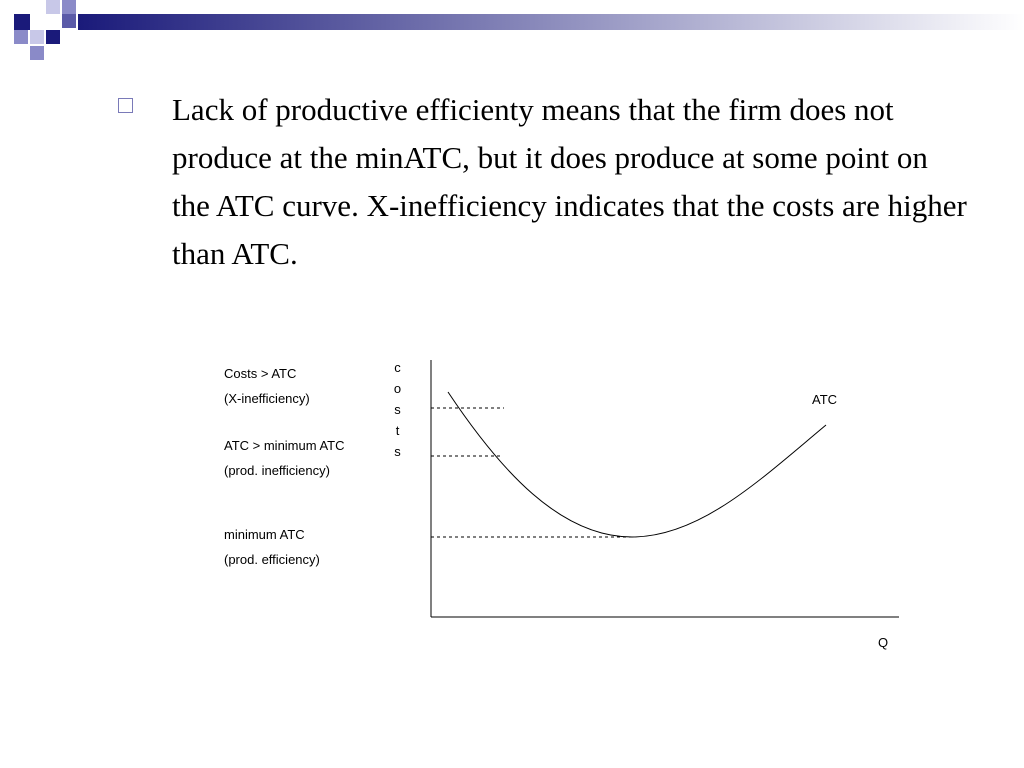 The height and width of the screenshot is (768, 1024). I want to click on x-axis-label: Q, so click(883, 642).